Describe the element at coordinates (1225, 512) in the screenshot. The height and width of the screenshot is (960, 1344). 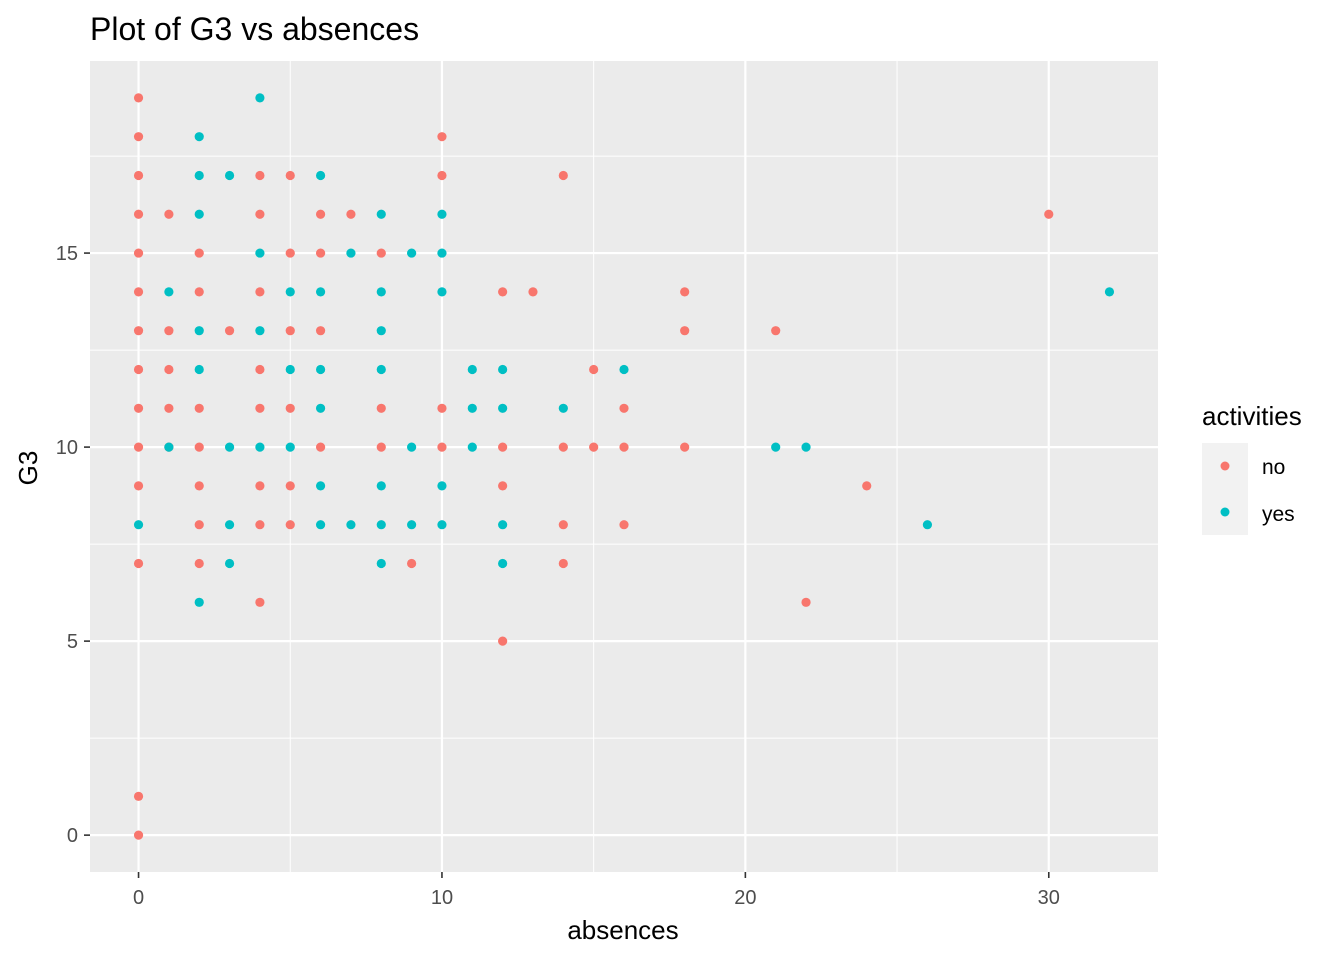
I see `legend-key-yes` at that location.